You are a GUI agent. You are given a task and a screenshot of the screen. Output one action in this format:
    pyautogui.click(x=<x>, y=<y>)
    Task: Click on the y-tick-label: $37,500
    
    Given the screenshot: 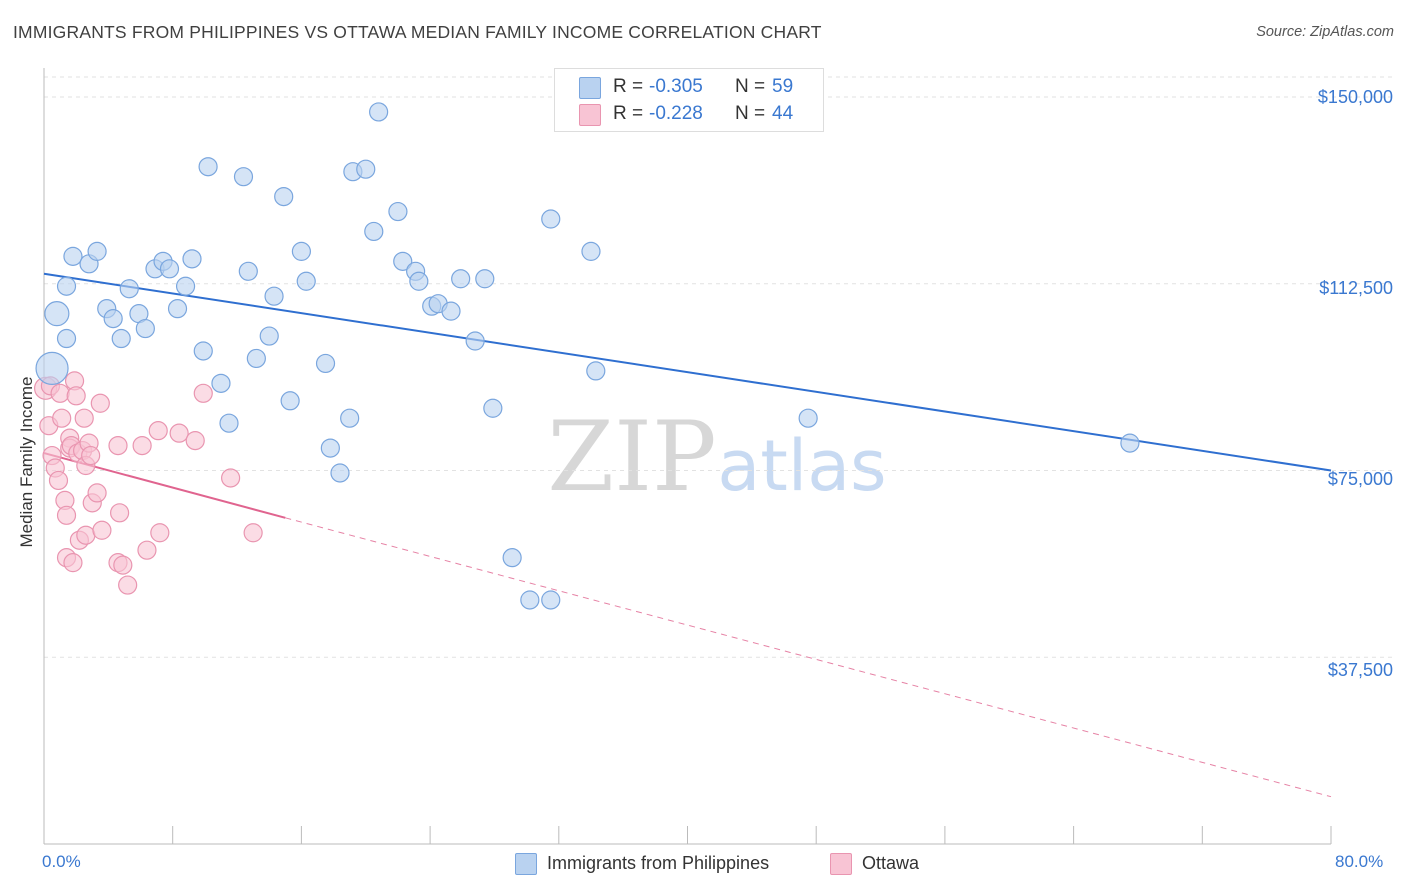 What is the action you would take?
    pyautogui.click(x=1360, y=670)
    